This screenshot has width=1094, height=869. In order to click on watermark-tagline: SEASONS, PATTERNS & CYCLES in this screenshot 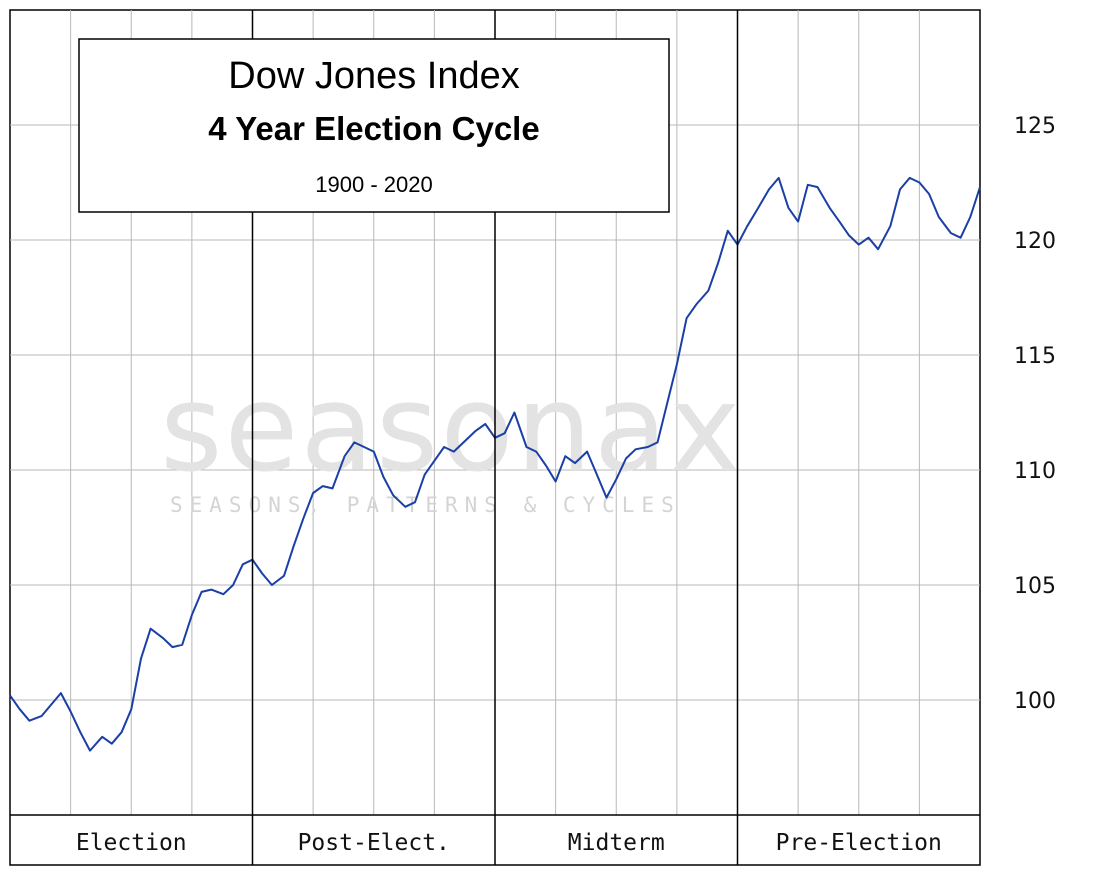, I will do `click(425, 505)`.